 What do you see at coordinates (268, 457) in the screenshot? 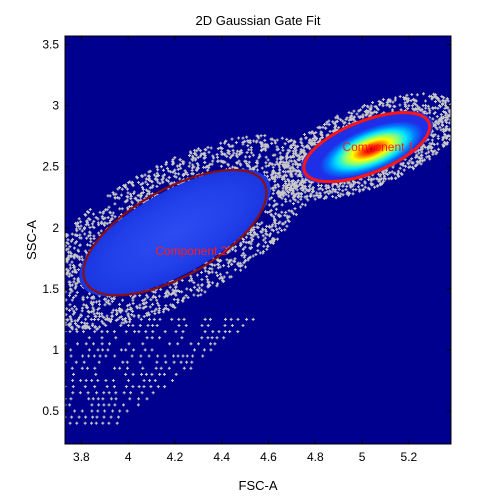
I see `x-tick-label: 4.6` at bounding box center [268, 457].